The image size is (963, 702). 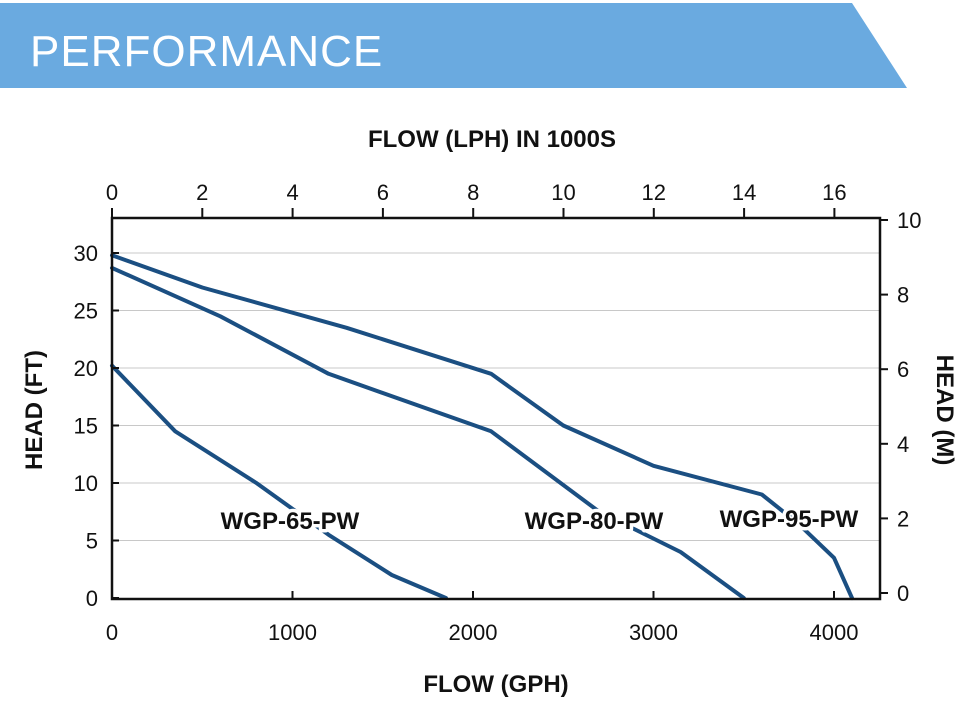 I want to click on banner-background, so click(x=453, y=45).